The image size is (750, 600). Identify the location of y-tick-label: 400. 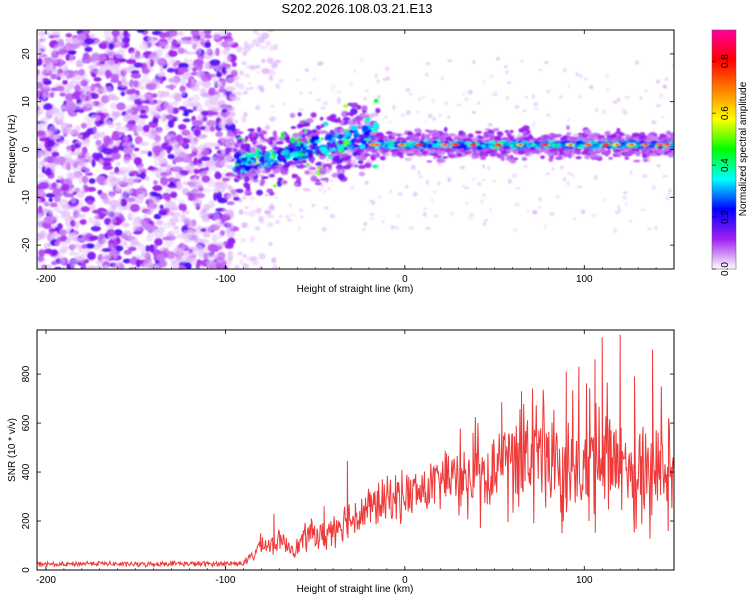
(26, 471).